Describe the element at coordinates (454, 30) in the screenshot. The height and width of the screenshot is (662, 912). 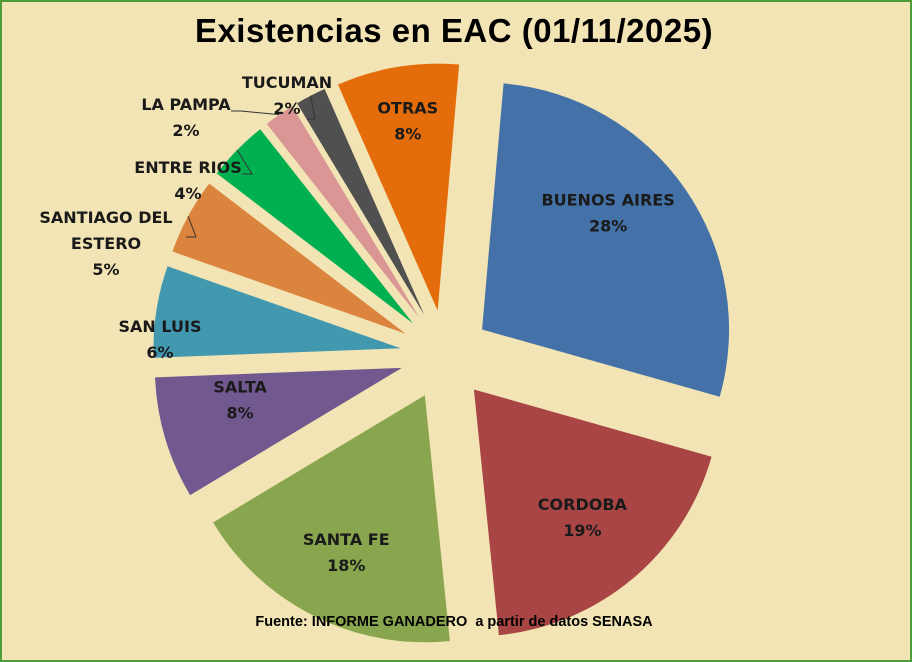
I see `chart-title: Existencias en EAC (01/11/2025)` at that location.